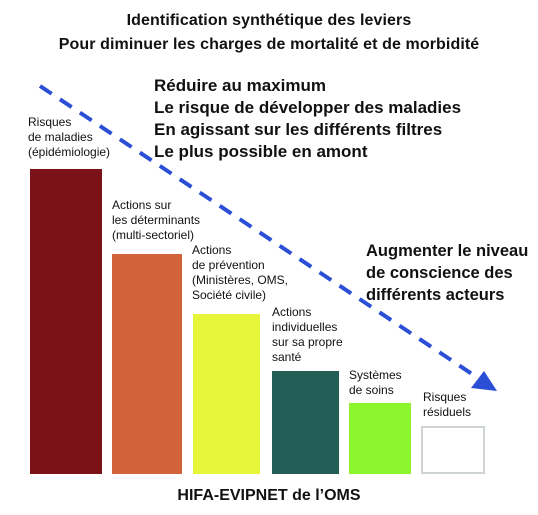 Image resolution: width=538 pixels, height=515 pixels. Describe the element at coordinates (240, 85) in the screenshot. I see `goal-line-1: Réduire au maximum` at that location.